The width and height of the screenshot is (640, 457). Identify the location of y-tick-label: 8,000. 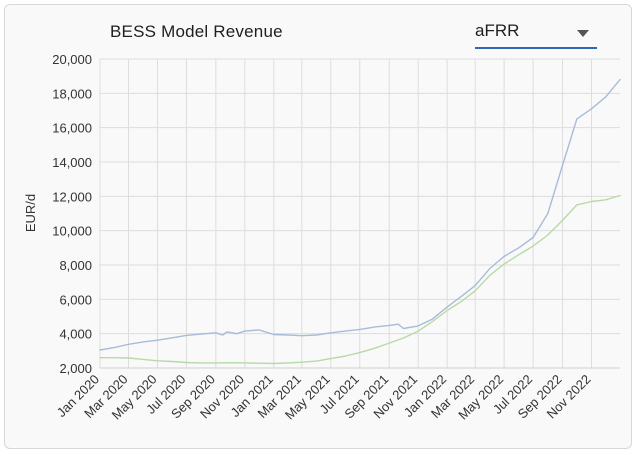
(75, 265).